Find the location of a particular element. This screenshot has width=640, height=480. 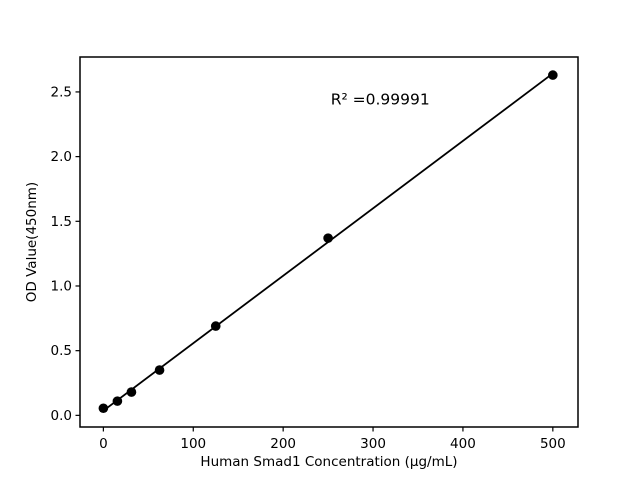

y-tick-label: 1.5 is located at coordinates (61, 222).